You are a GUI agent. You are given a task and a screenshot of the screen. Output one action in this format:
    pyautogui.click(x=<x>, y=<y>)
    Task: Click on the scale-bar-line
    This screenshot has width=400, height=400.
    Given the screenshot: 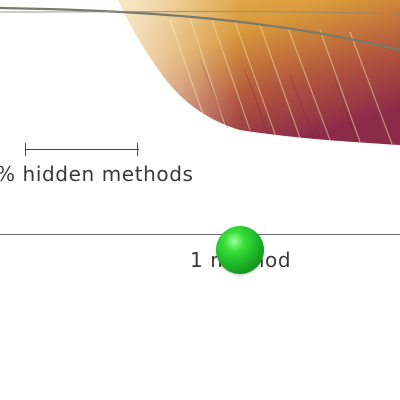 What is the action you would take?
    pyautogui.click(x=82, y=149)
    